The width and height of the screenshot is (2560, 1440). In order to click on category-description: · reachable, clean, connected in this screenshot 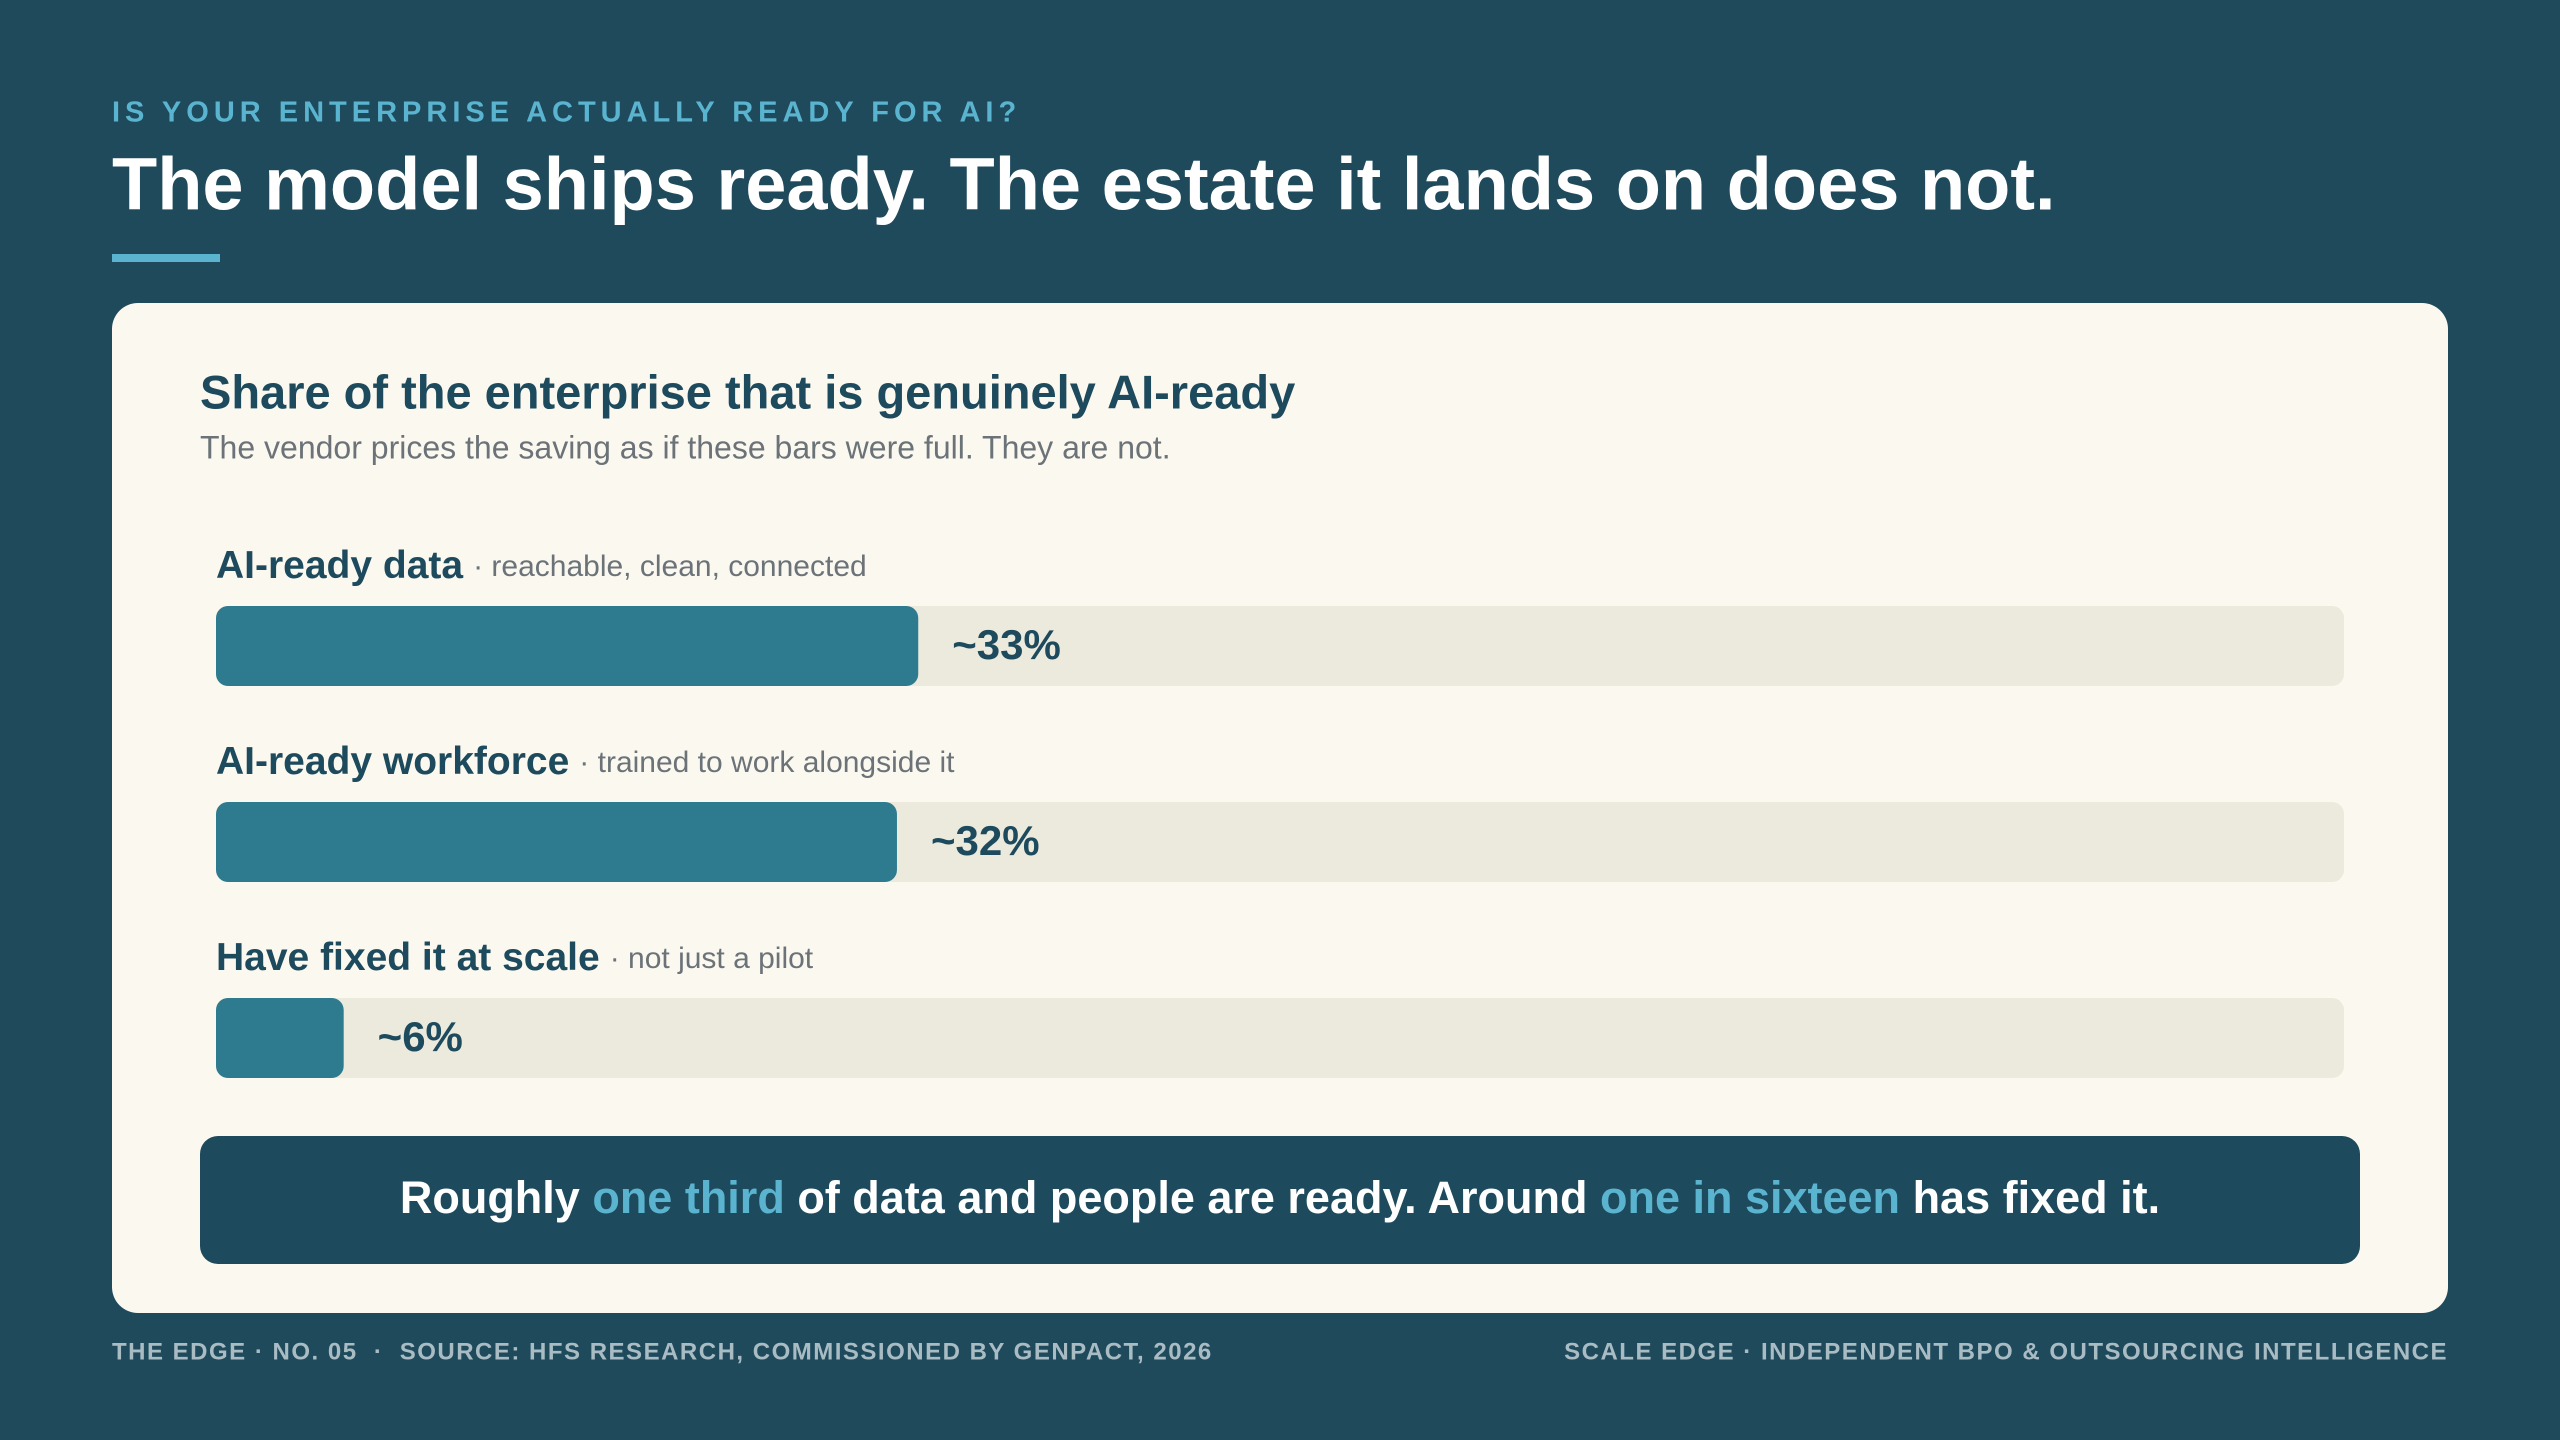, I will do `click(670, 566)`.